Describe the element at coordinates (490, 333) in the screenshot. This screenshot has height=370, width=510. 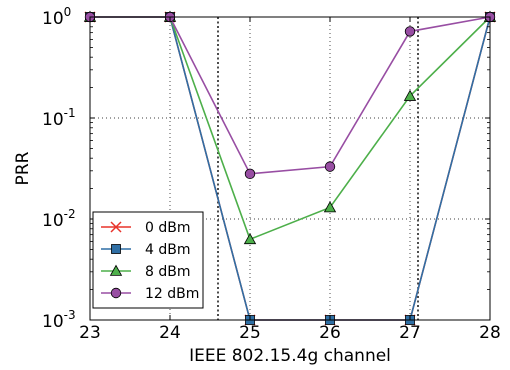
I see `x-tick-label: 28` at that location.